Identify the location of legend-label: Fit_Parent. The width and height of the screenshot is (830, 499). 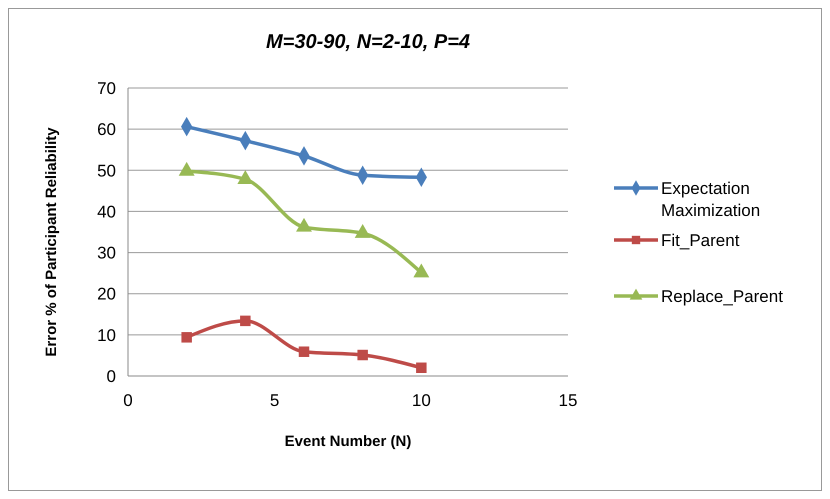
(700, 240).